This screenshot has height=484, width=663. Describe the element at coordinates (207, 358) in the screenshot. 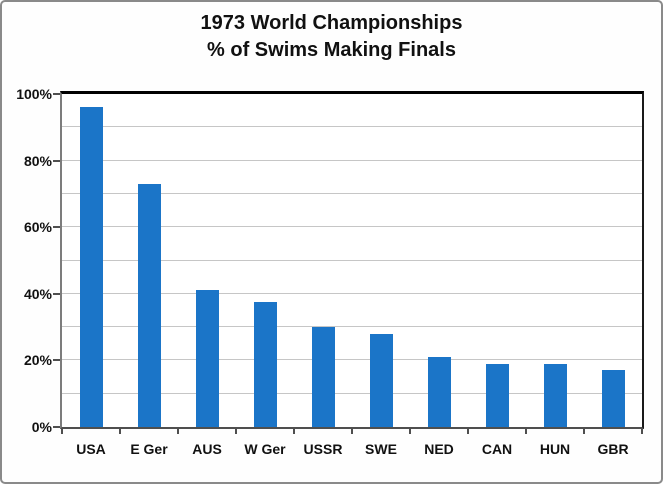

I see `bar-aus` at that location.